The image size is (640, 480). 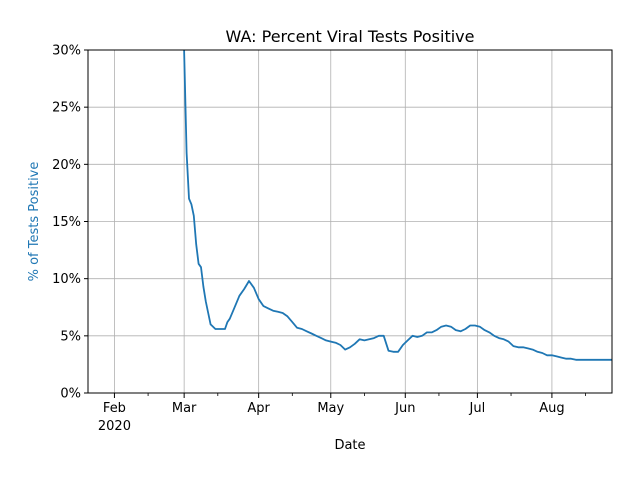 I want to click on y-tick-label: 10%, so click(x=66, y=279).